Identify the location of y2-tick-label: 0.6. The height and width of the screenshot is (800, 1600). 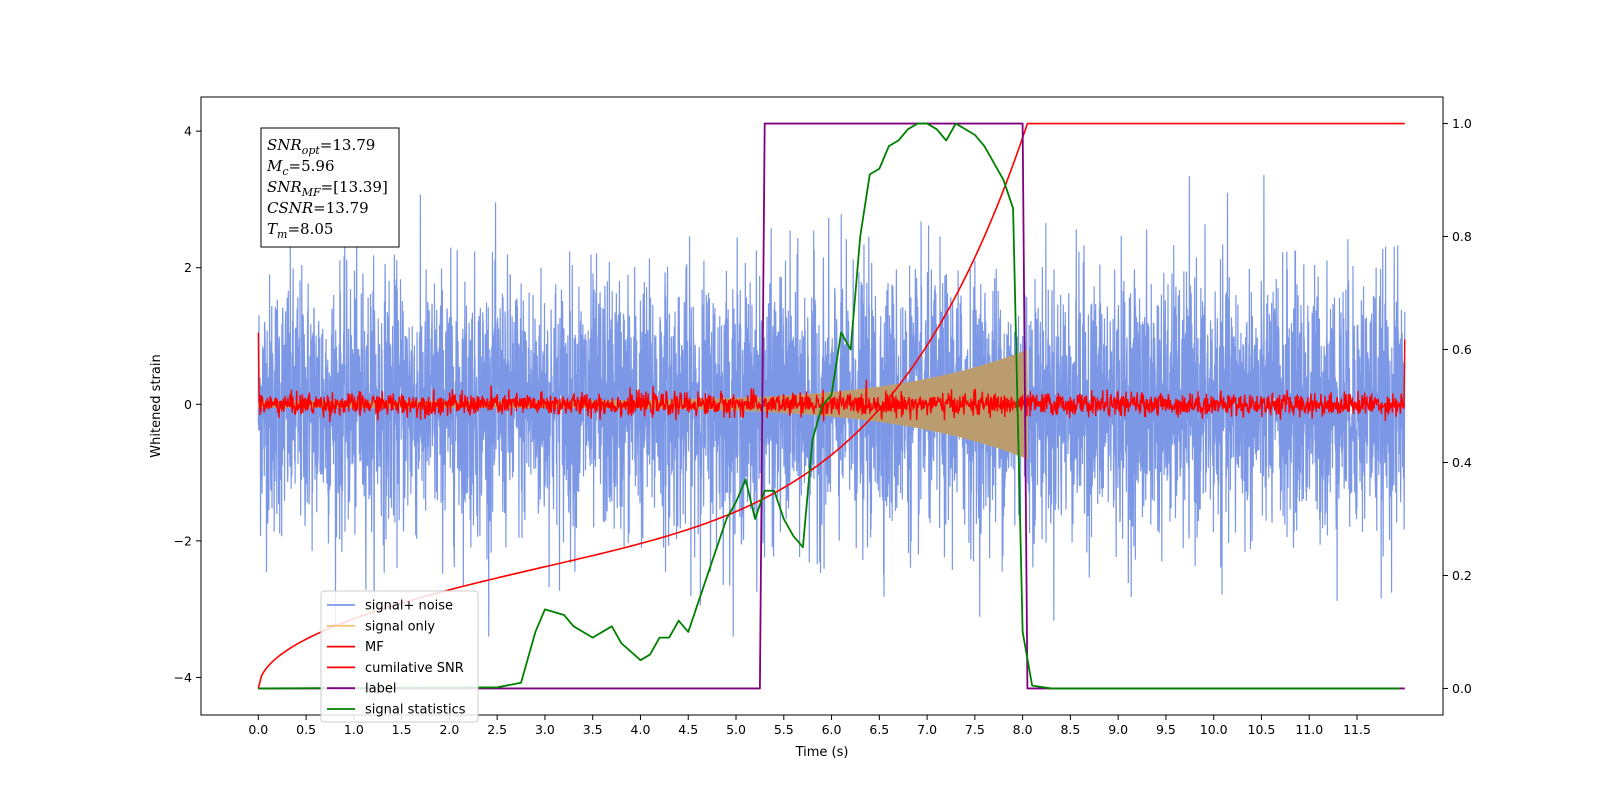
(1462, 349).